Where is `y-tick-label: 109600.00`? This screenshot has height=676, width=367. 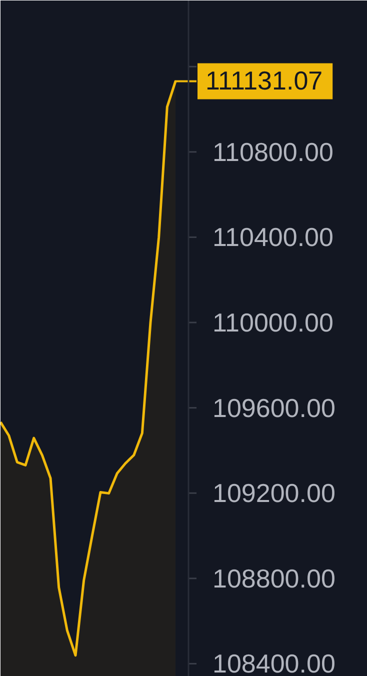 y-tick-label: 109600.00 is located at coordinates (274, 407).